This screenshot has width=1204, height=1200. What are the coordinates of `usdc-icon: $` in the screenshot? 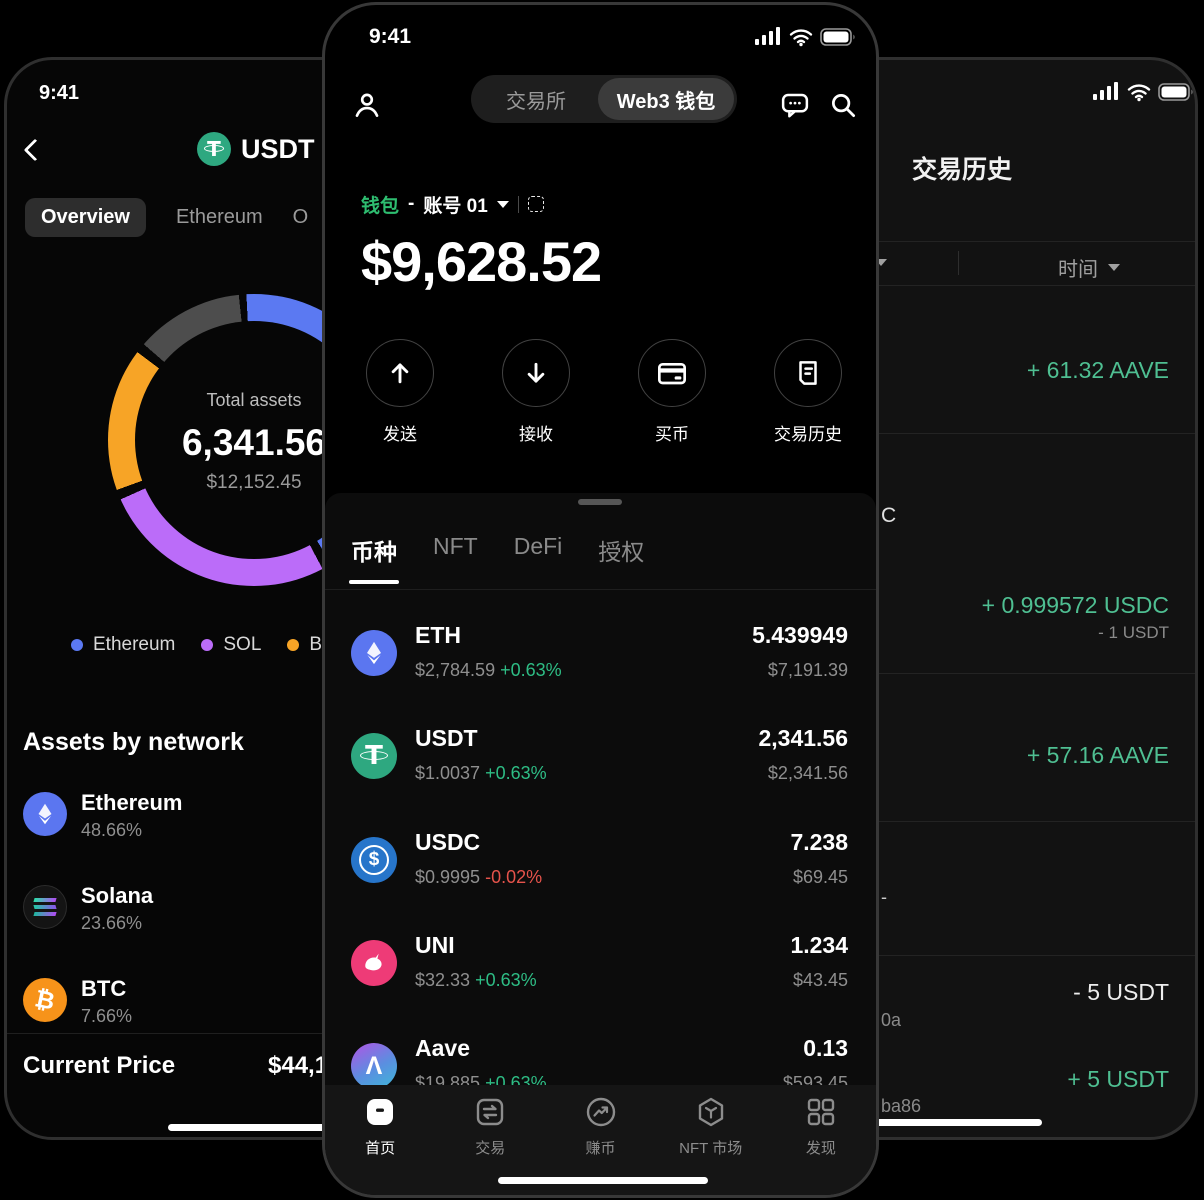 It's located at (374, 860).